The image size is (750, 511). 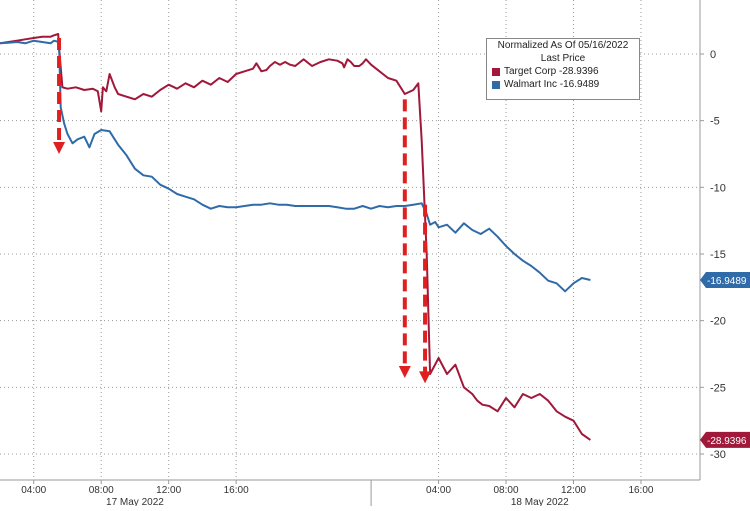 I want to click on legend-subtitle: Last Price, so click(x=563, y=58).